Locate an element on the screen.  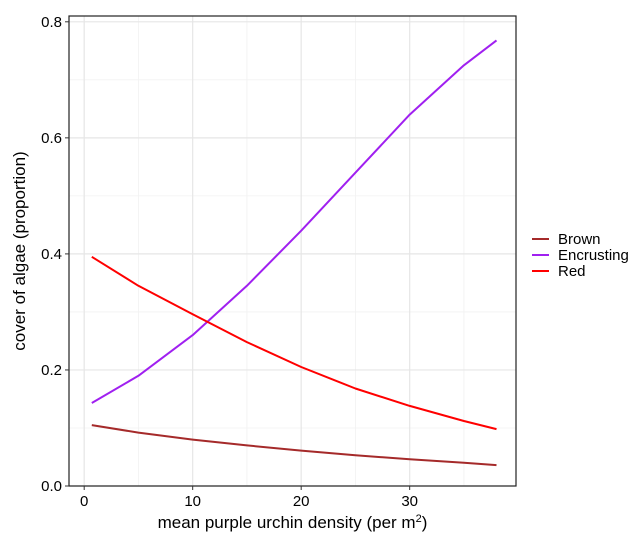
x-axis-title-suffix: ) is located at coordinates (425, 522).